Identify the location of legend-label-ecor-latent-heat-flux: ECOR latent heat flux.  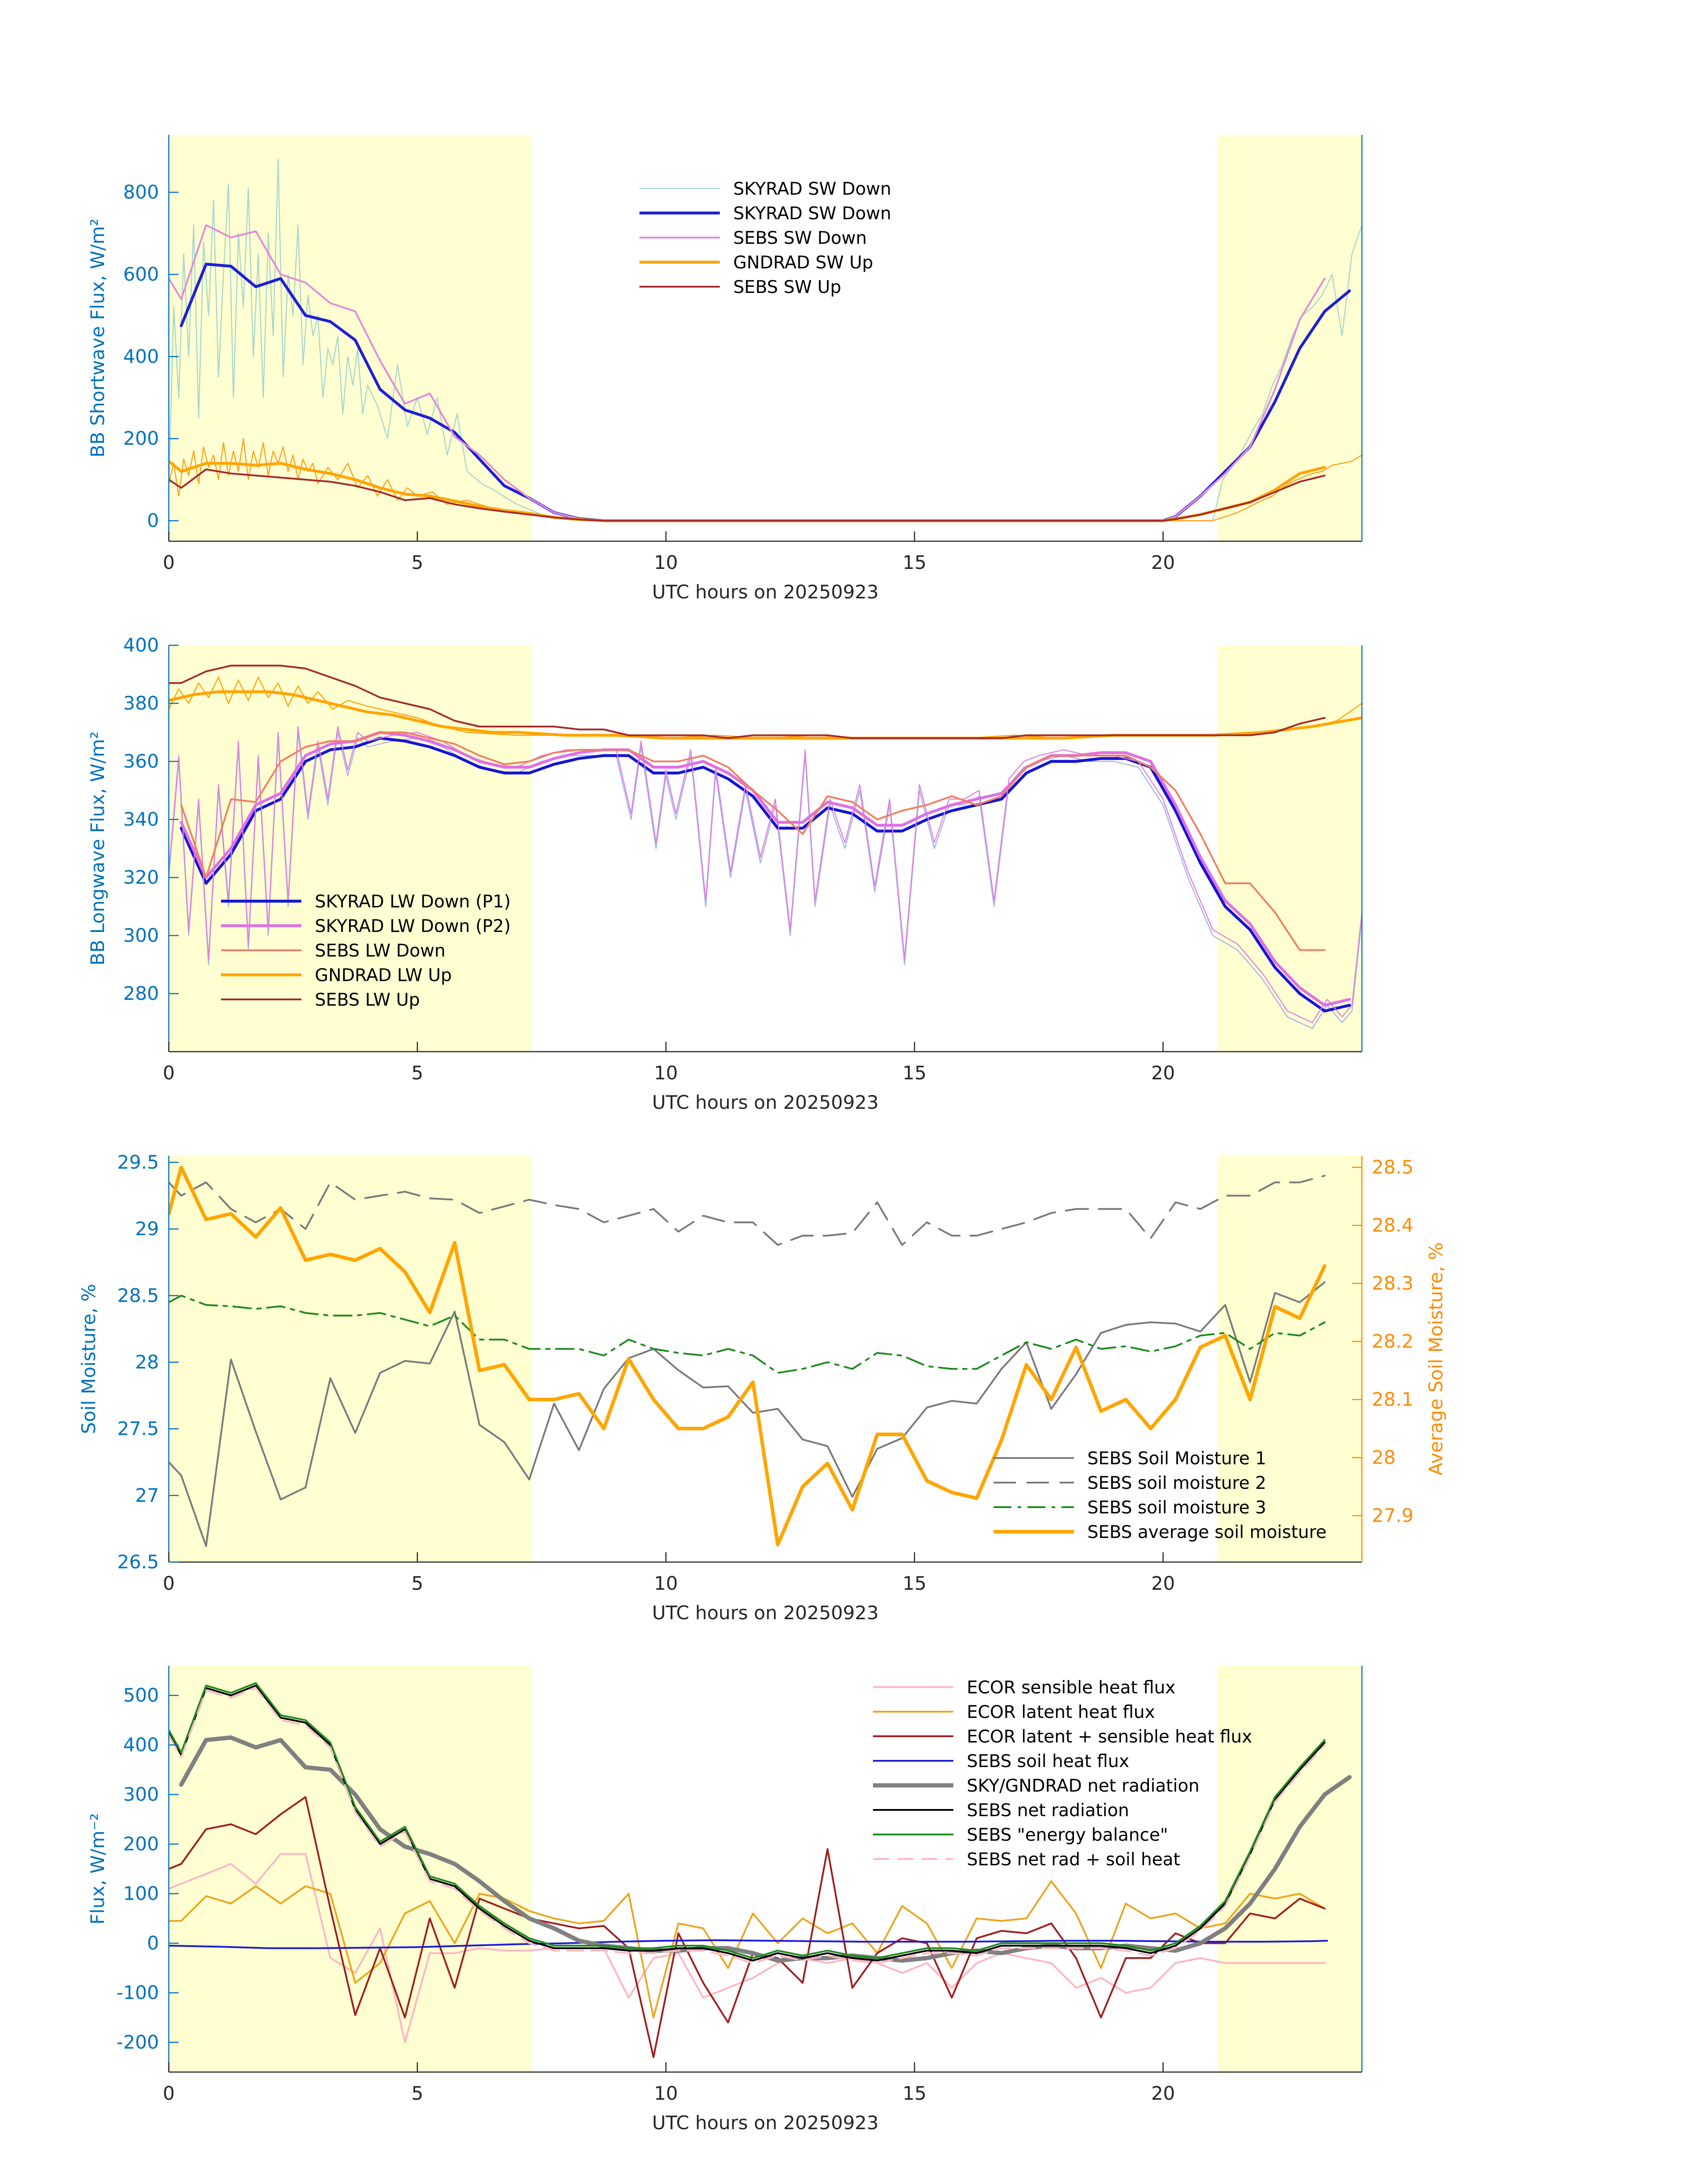
(1061, 1712).